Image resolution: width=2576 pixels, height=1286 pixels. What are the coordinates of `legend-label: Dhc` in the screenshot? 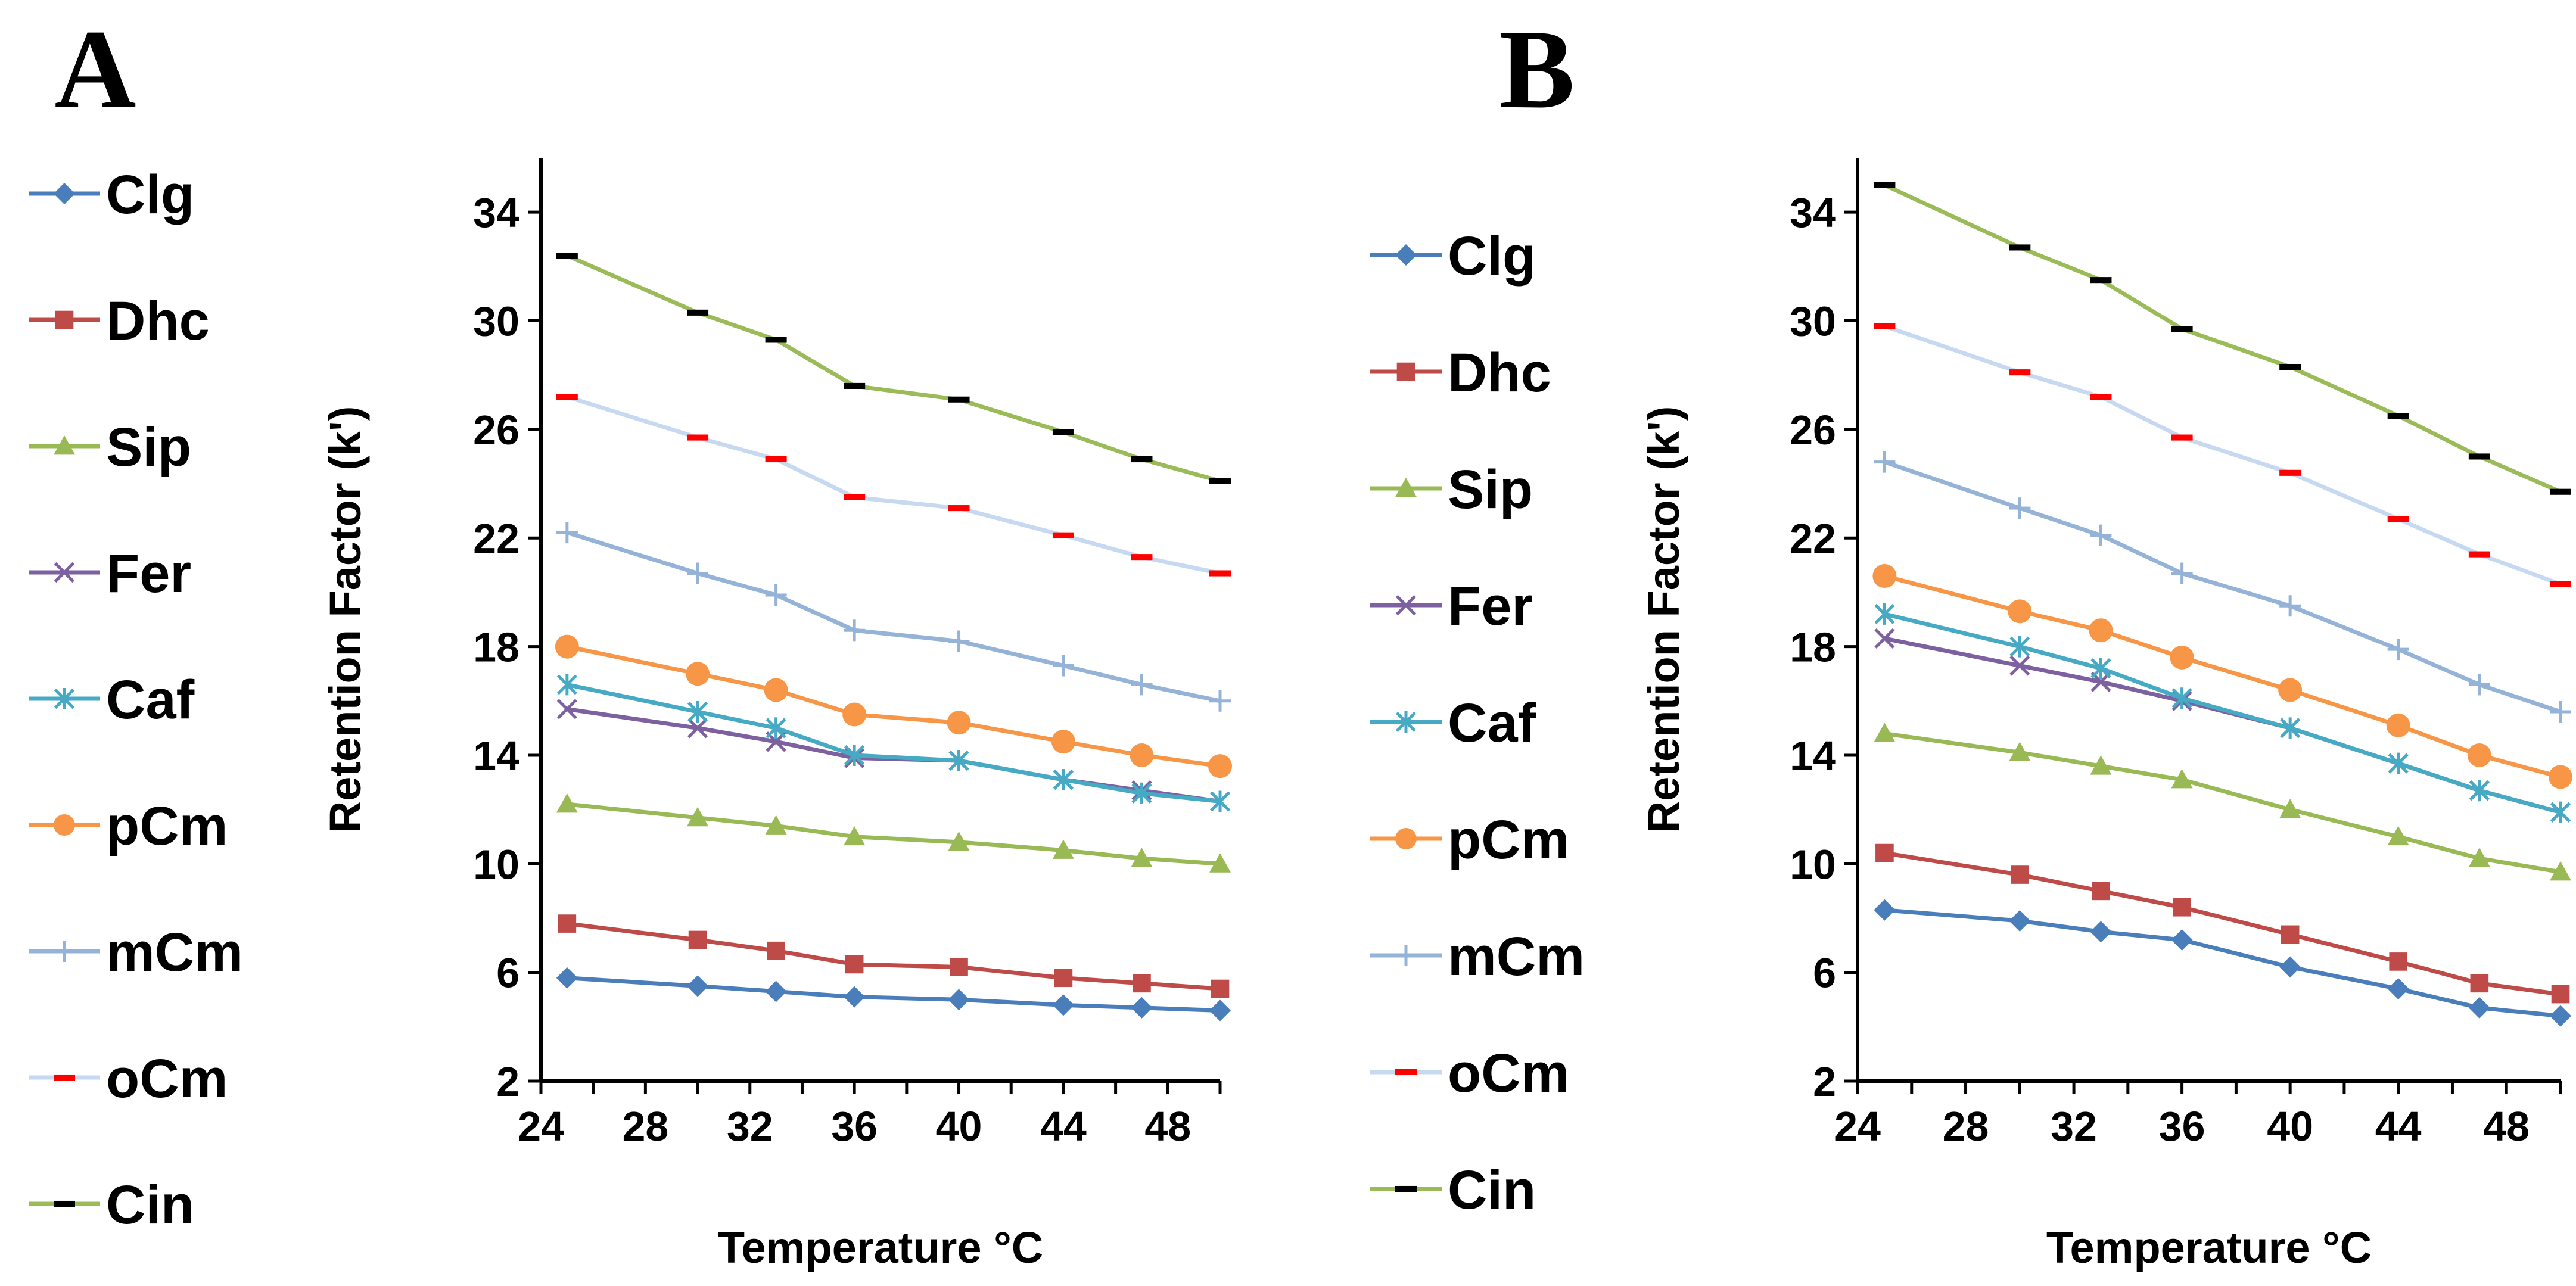 It's located at (158, 321).